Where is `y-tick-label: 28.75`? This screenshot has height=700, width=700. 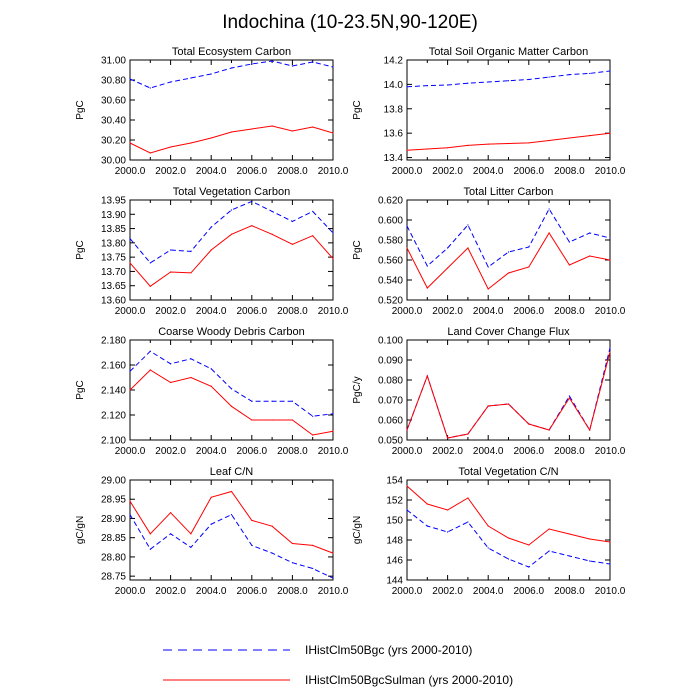
y-tick-label: 28.75 is located at coordinates (113, 577).